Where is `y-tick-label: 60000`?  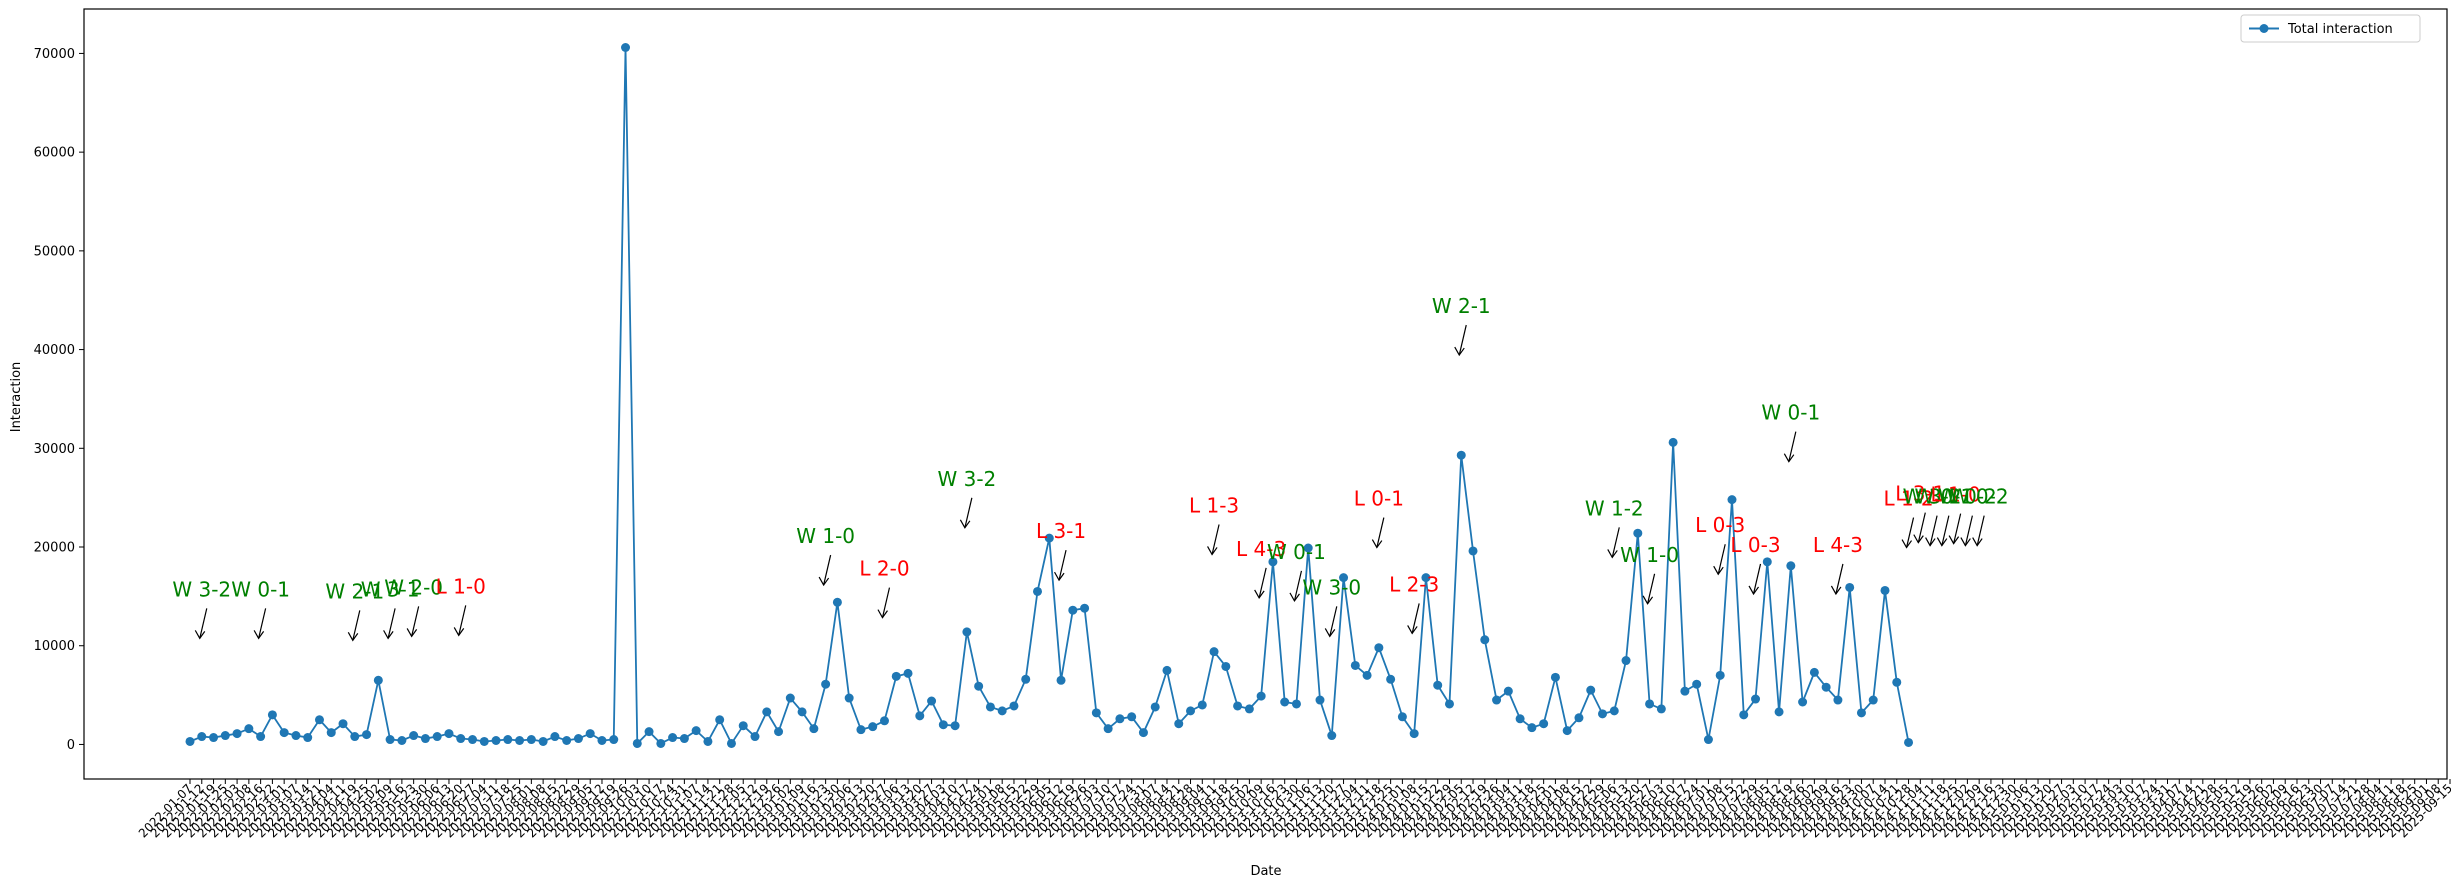
y-tick-label: 60000 is located at coordinates (54, 153).